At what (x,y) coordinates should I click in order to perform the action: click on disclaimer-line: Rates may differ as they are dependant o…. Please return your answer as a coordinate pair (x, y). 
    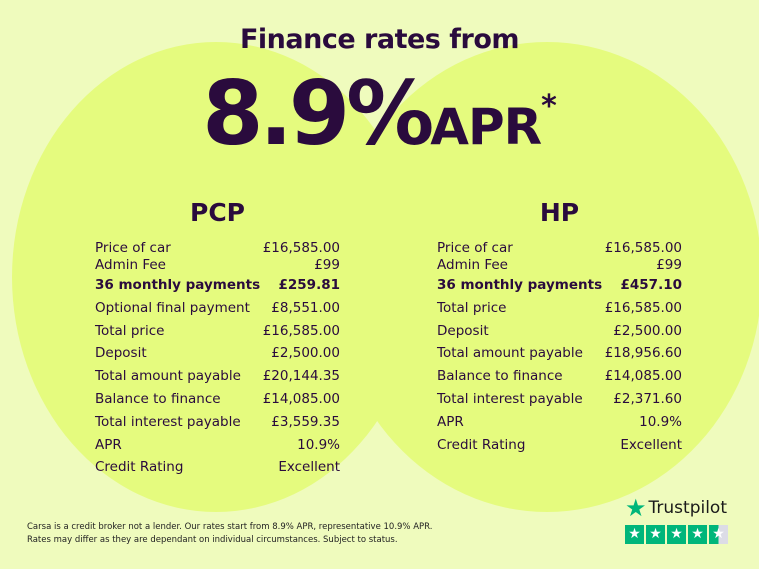
    Looking at the image, I should click on (212, 540).